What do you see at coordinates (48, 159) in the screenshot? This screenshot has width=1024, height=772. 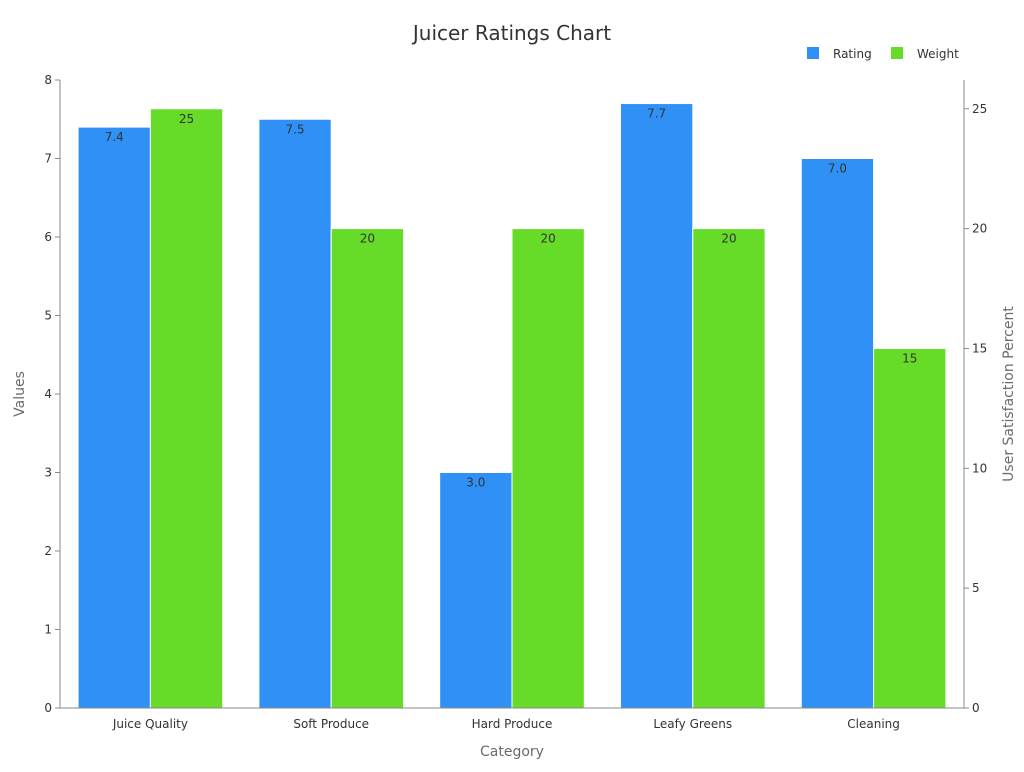 I see `y-tick-label-7: 7` at bounding box center [48, 159].